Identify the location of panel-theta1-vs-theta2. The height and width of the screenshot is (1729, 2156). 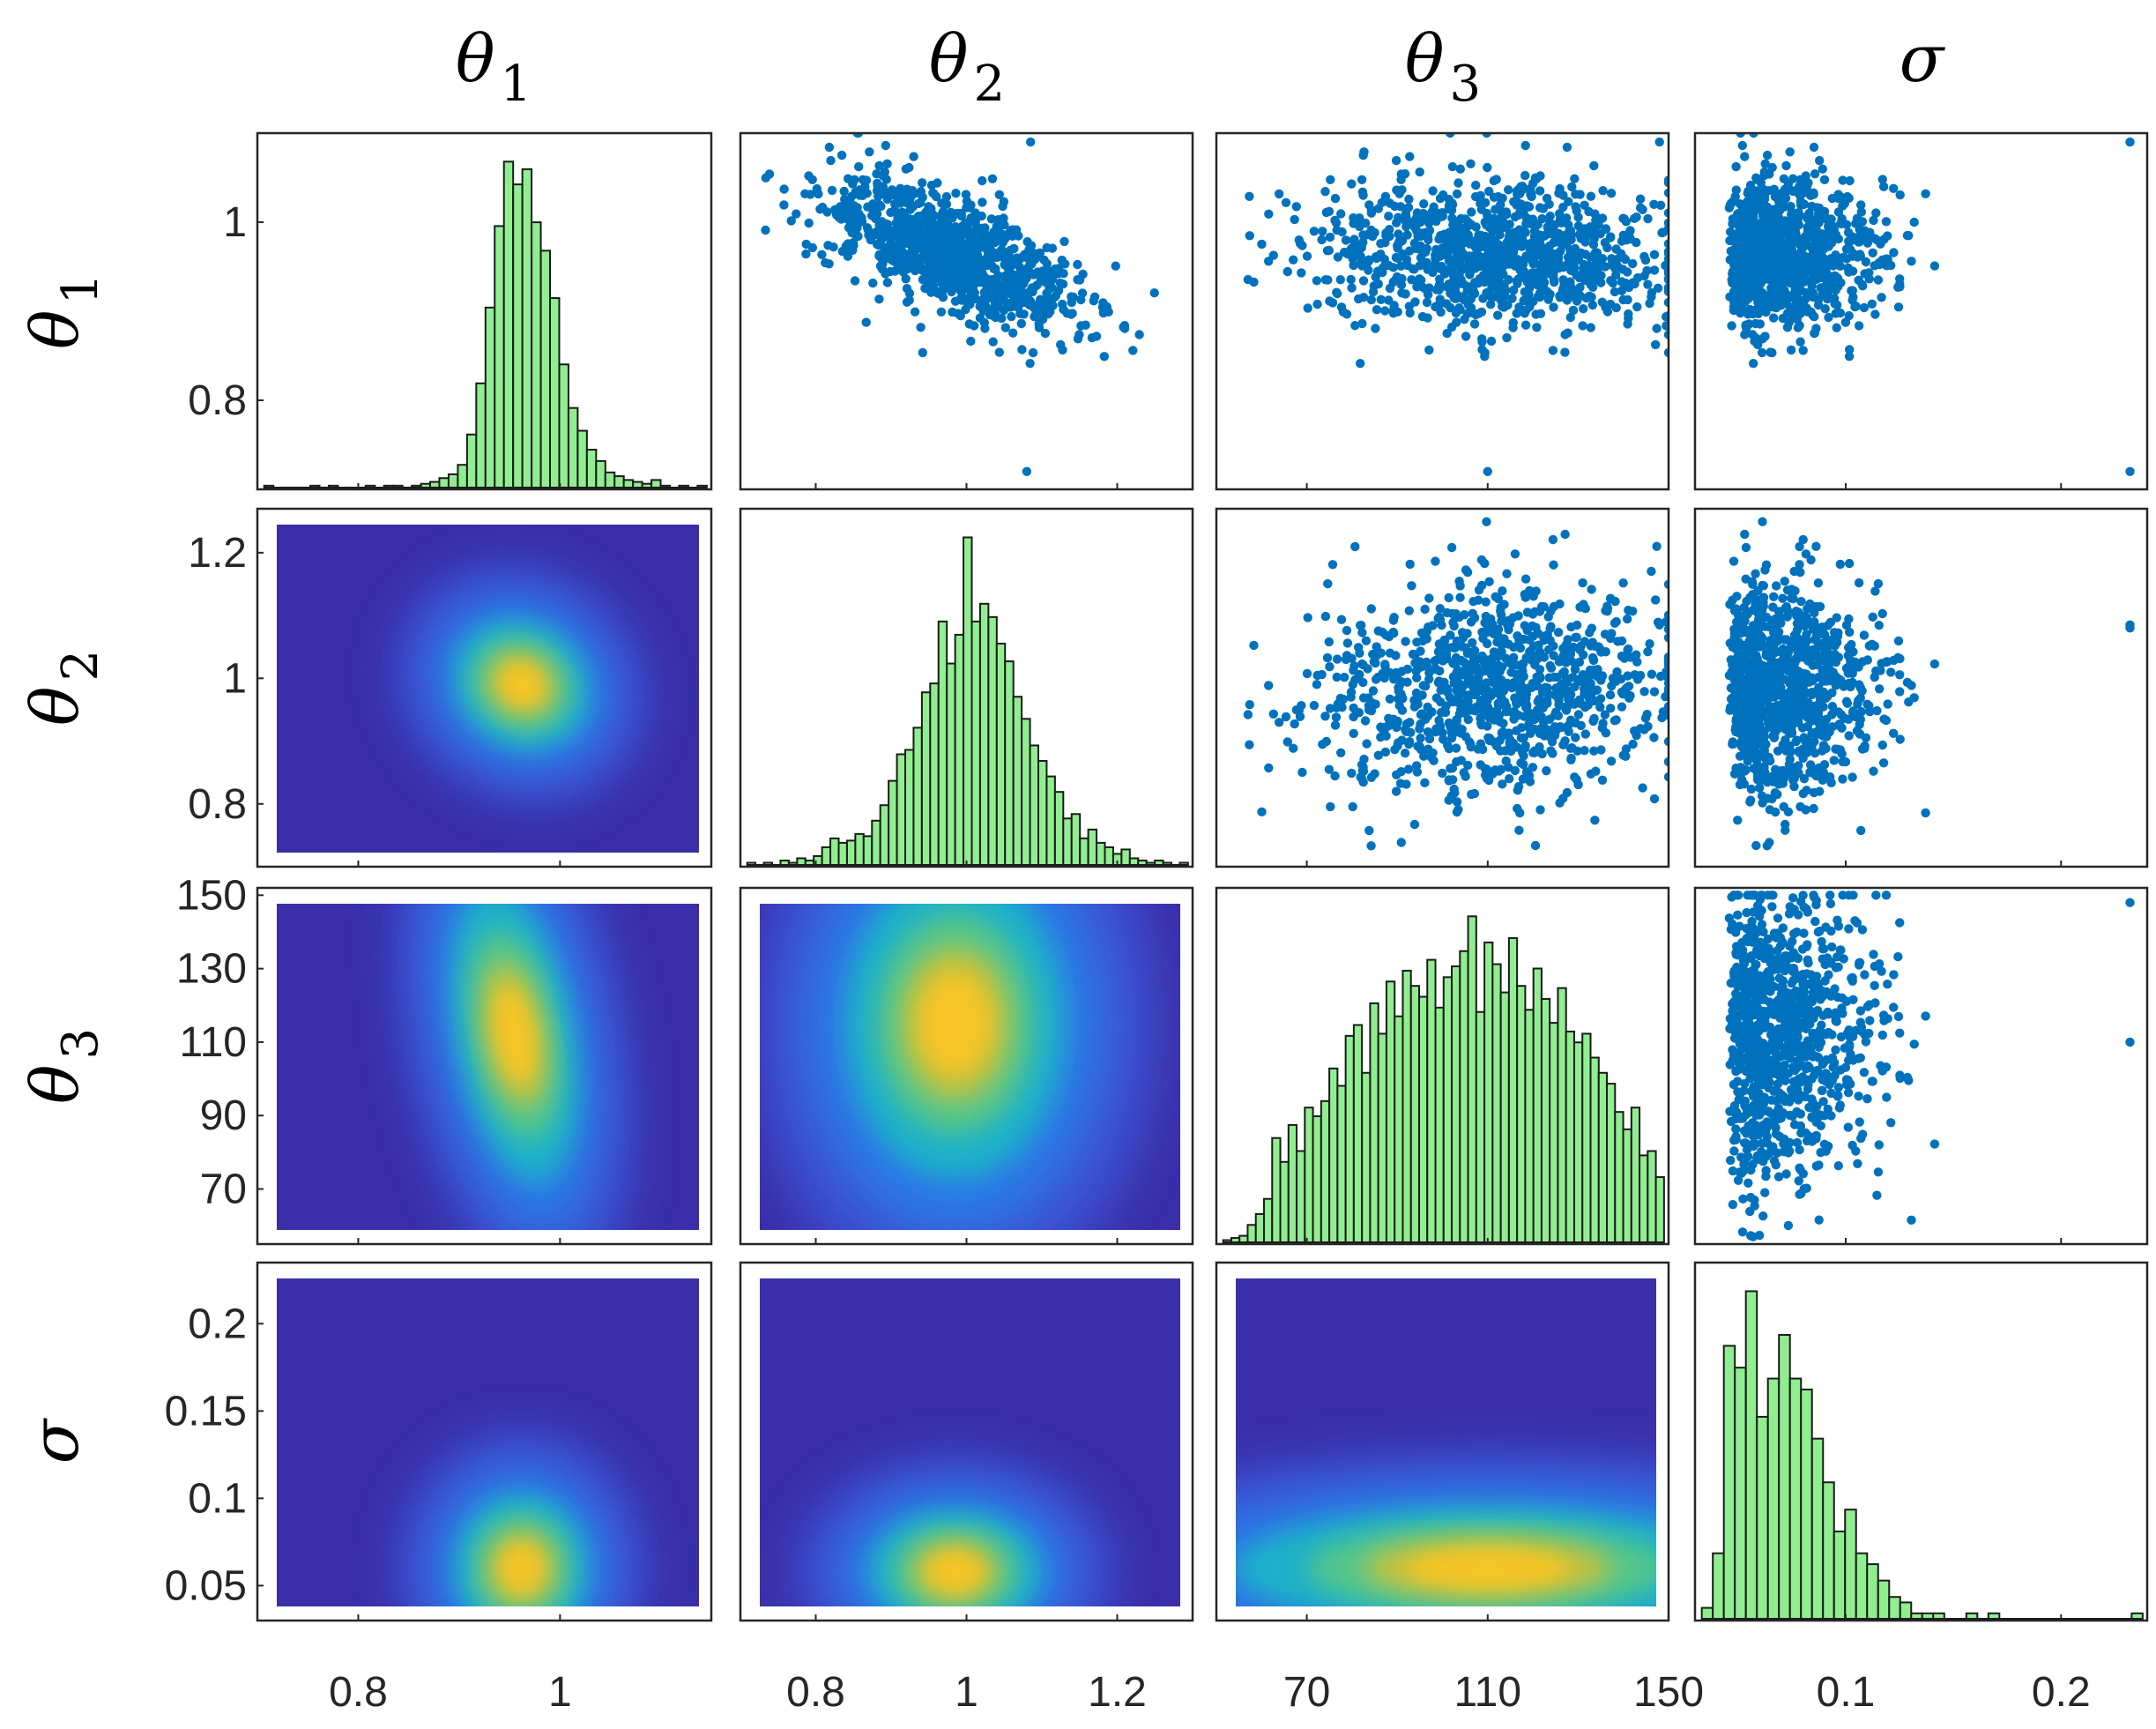
(966, 311).